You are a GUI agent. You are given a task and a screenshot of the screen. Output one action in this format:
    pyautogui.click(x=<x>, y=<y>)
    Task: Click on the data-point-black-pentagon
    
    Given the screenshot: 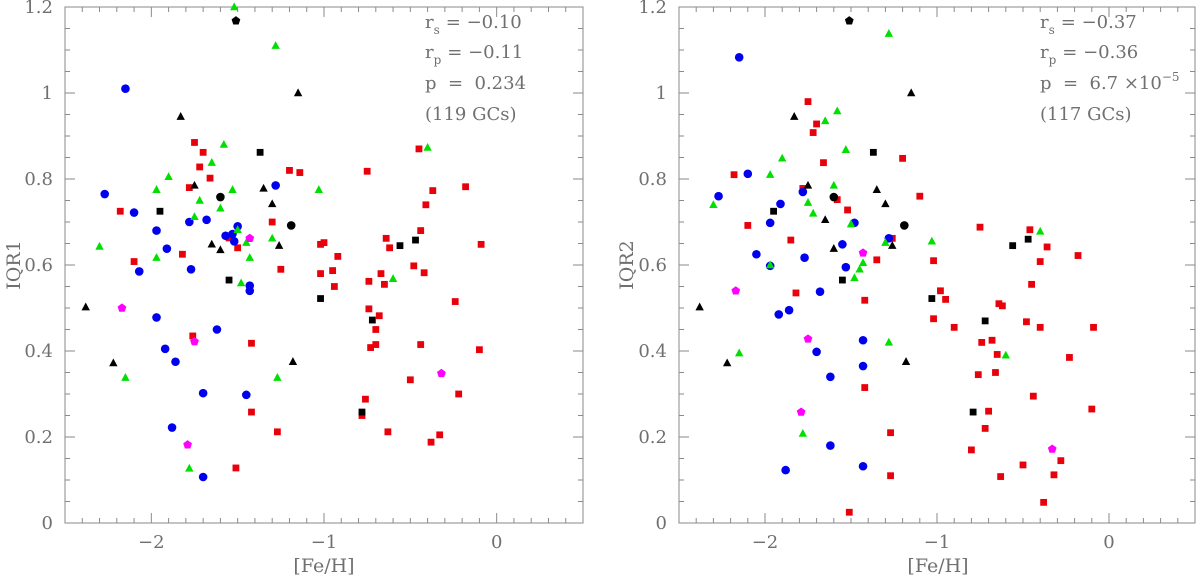 What is the action you would take?
    pyautogui.click(x=849, y=20)
    